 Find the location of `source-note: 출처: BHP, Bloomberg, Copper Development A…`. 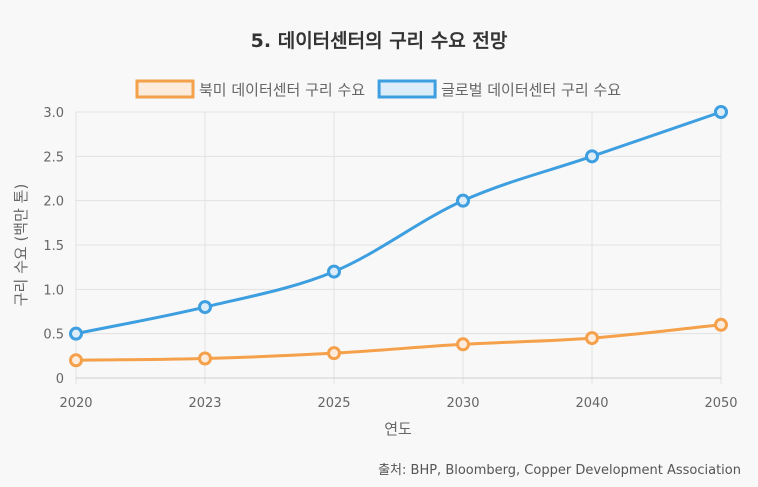

source-note: 출처: BHP, Bloomberg, Copper Development A… is located at coordinates (559, 470).